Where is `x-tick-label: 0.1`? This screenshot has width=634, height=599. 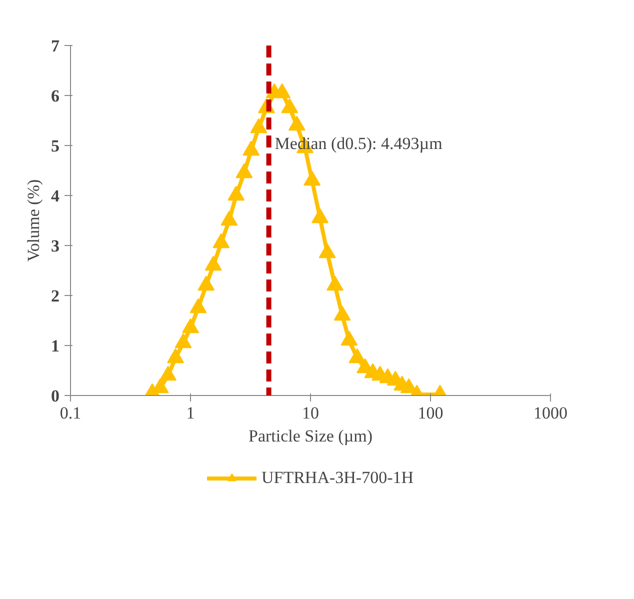 x-tick-label: 0.1 is located at coordinates (71, 413).